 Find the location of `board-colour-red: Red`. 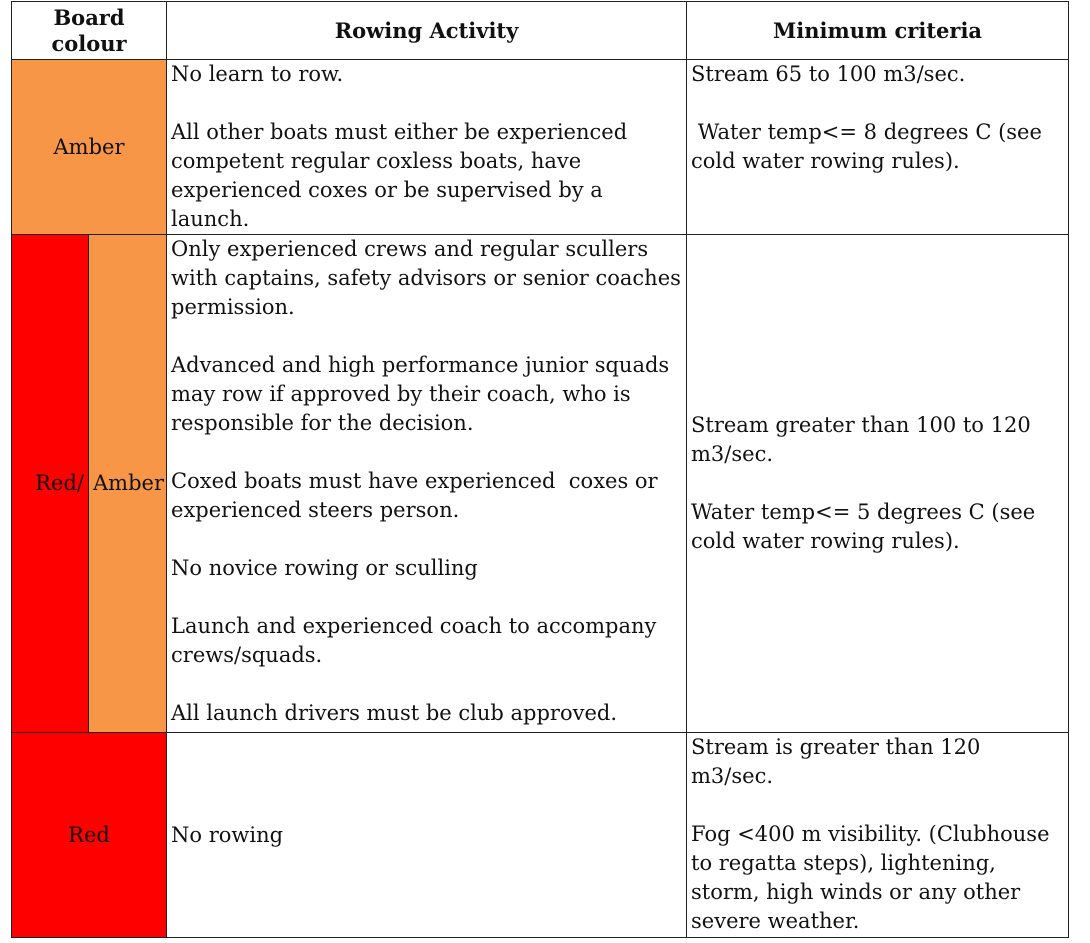

board-colour-red: Red is located at coordinates (89, 835).